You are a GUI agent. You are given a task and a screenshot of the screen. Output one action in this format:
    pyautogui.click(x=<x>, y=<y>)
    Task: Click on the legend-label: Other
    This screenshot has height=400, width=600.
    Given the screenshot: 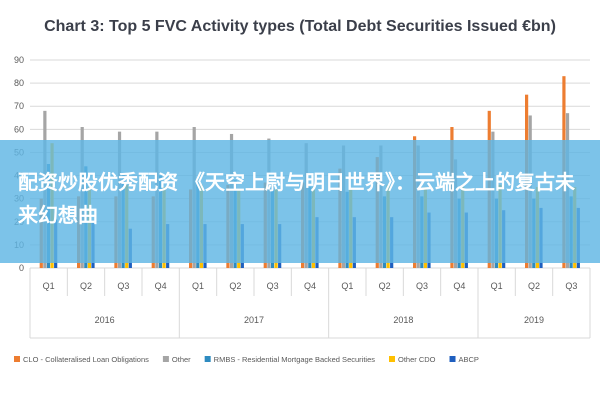 What is the action you would take?
    pyautogui.click(x=181, y=359)
    